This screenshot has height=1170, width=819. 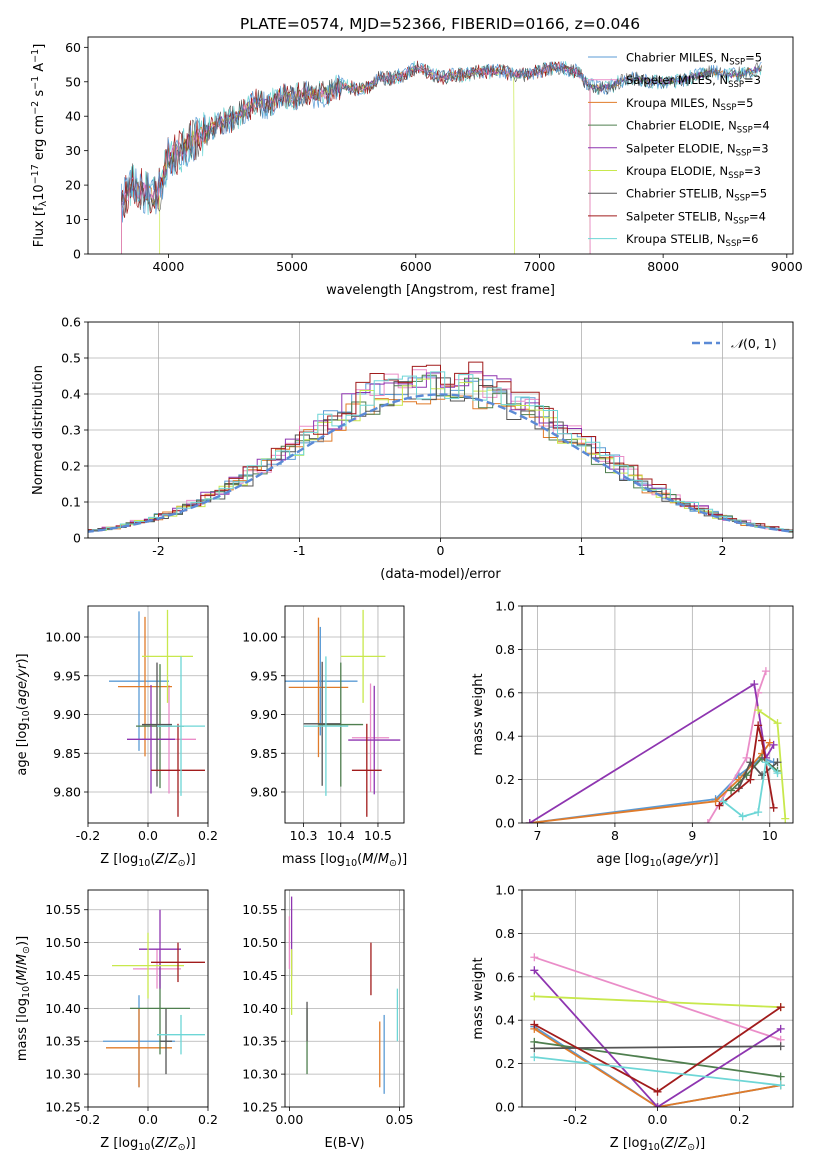 What do you see at coordinates (73, 116) in the screenshot?
I see `y-tick-label: 40` at bounding box center [73, 116].